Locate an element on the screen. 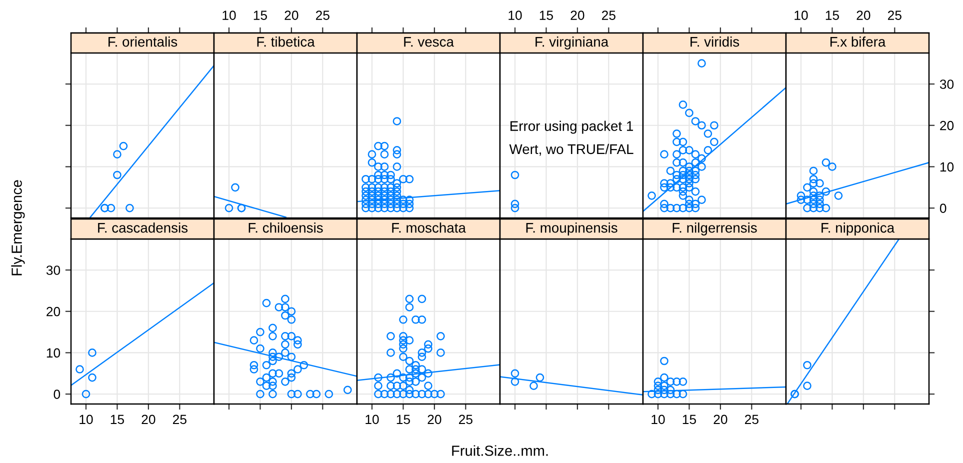  y-axis-title: Fly.Emergence is located at coordinates (18, 228).